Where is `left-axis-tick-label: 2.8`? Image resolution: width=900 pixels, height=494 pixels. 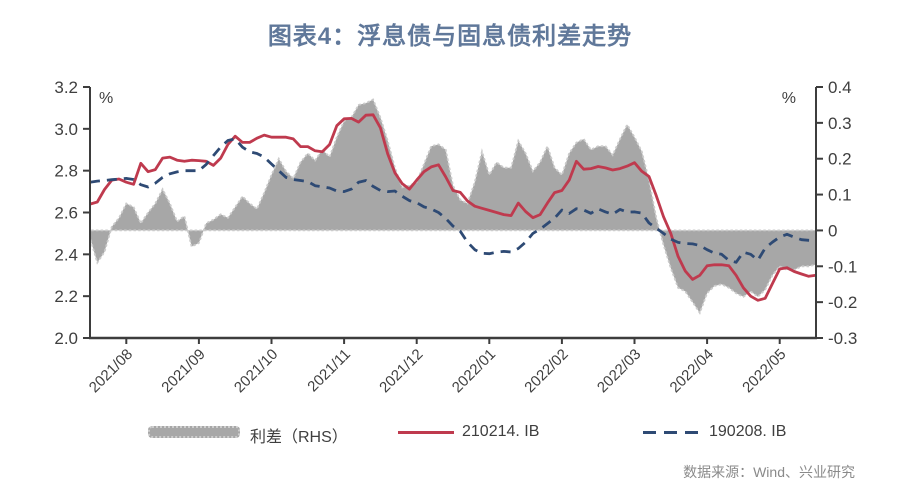
left-axis-tick-label: 2.8 is located at coordinates (66, 171).